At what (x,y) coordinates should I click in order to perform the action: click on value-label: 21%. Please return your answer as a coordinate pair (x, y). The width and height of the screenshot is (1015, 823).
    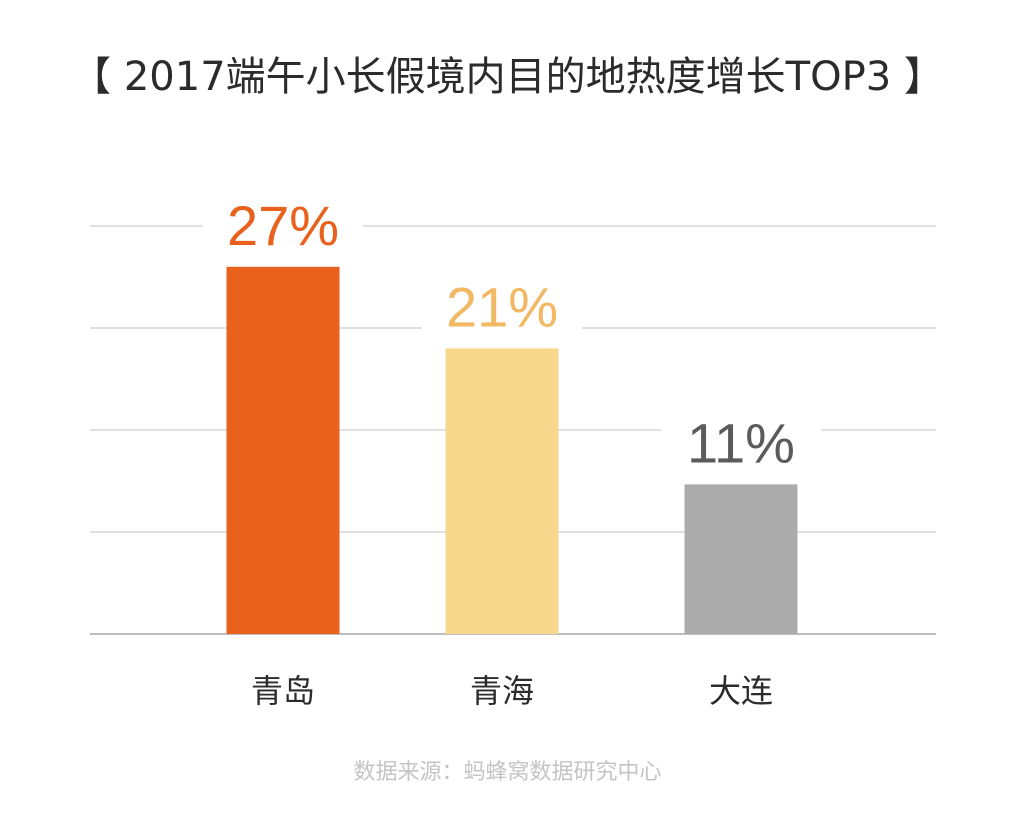
    Looking at the image, I should click on (502, 306).